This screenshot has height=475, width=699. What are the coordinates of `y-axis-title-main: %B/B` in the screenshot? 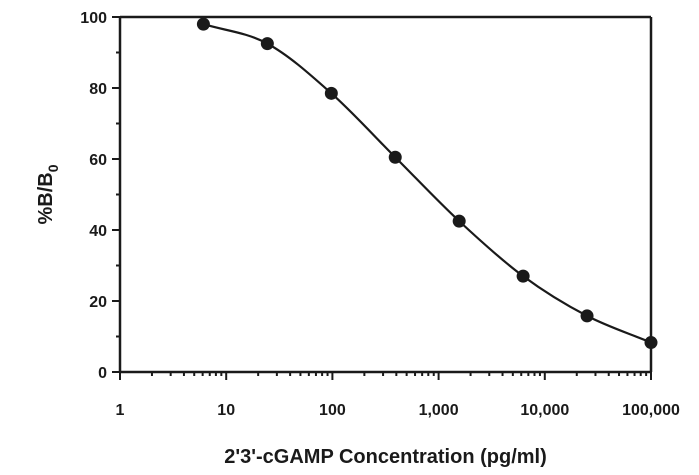 It's located at (46, 198).